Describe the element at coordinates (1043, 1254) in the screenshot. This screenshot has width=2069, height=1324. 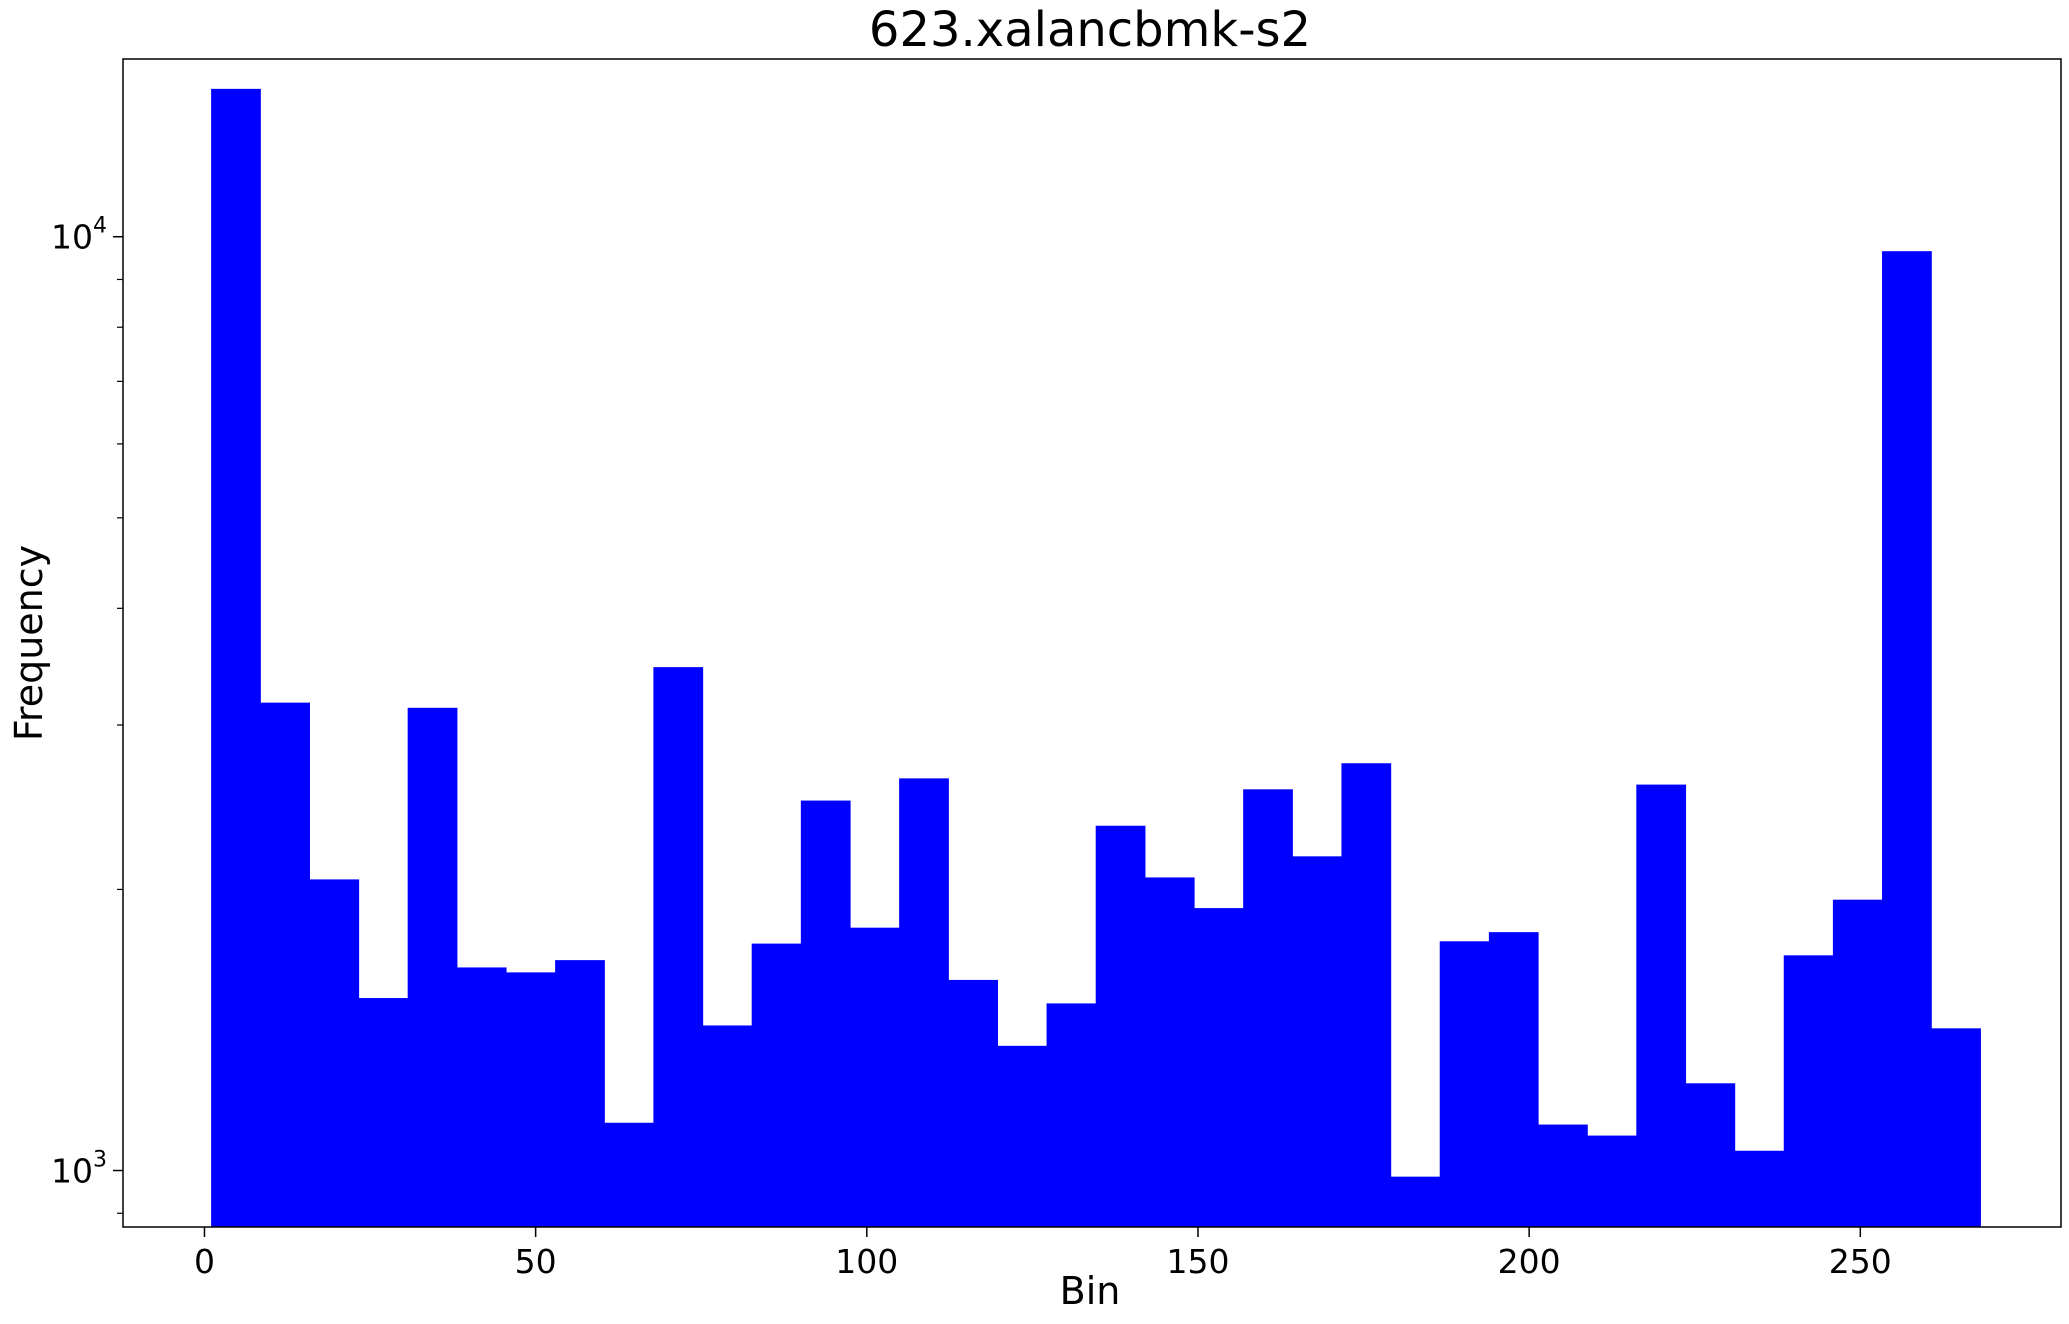
I see `x-axis-ticks: 0 50 100 150 200 250` at that location.